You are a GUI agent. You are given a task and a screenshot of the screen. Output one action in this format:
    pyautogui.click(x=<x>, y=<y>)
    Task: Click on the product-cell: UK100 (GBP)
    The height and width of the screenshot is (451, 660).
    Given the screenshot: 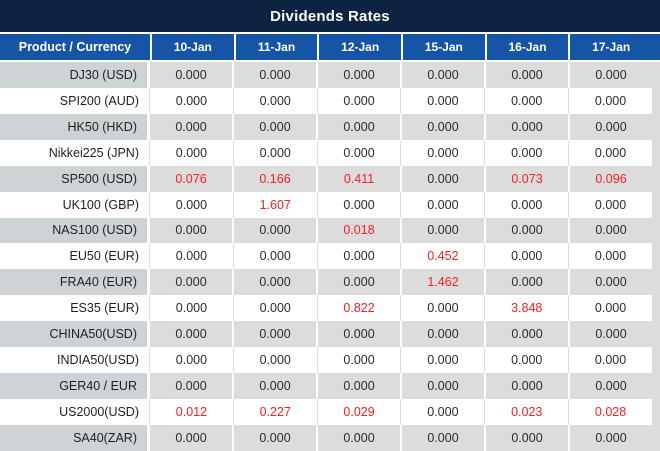 What is the action you would take?
    pyautogui.click(x=75, y=204)
    